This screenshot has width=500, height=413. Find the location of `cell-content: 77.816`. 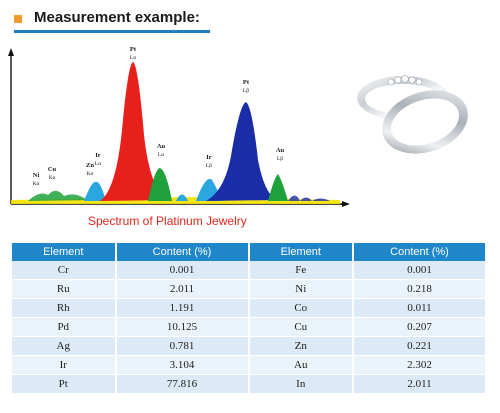

cell-content: 77.816 is located at coordinates (183, 384).